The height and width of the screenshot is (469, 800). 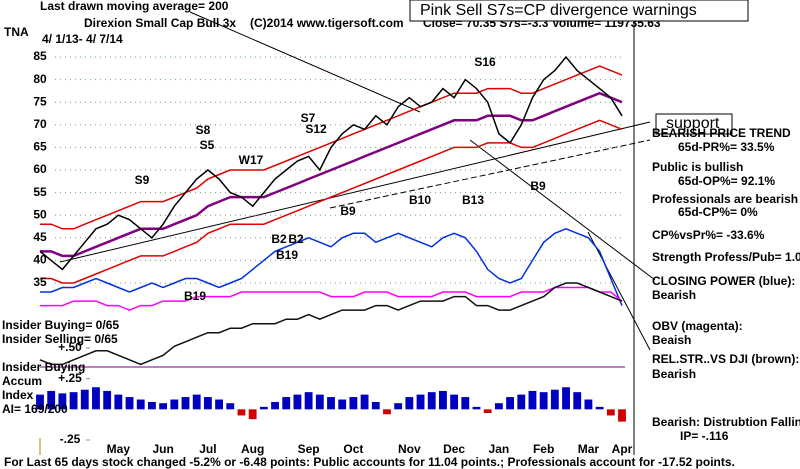 What do you see at coordinates (40, 79) in the screenshot?
I see `y-tick-label: 80` at bounding box center [40, 79].